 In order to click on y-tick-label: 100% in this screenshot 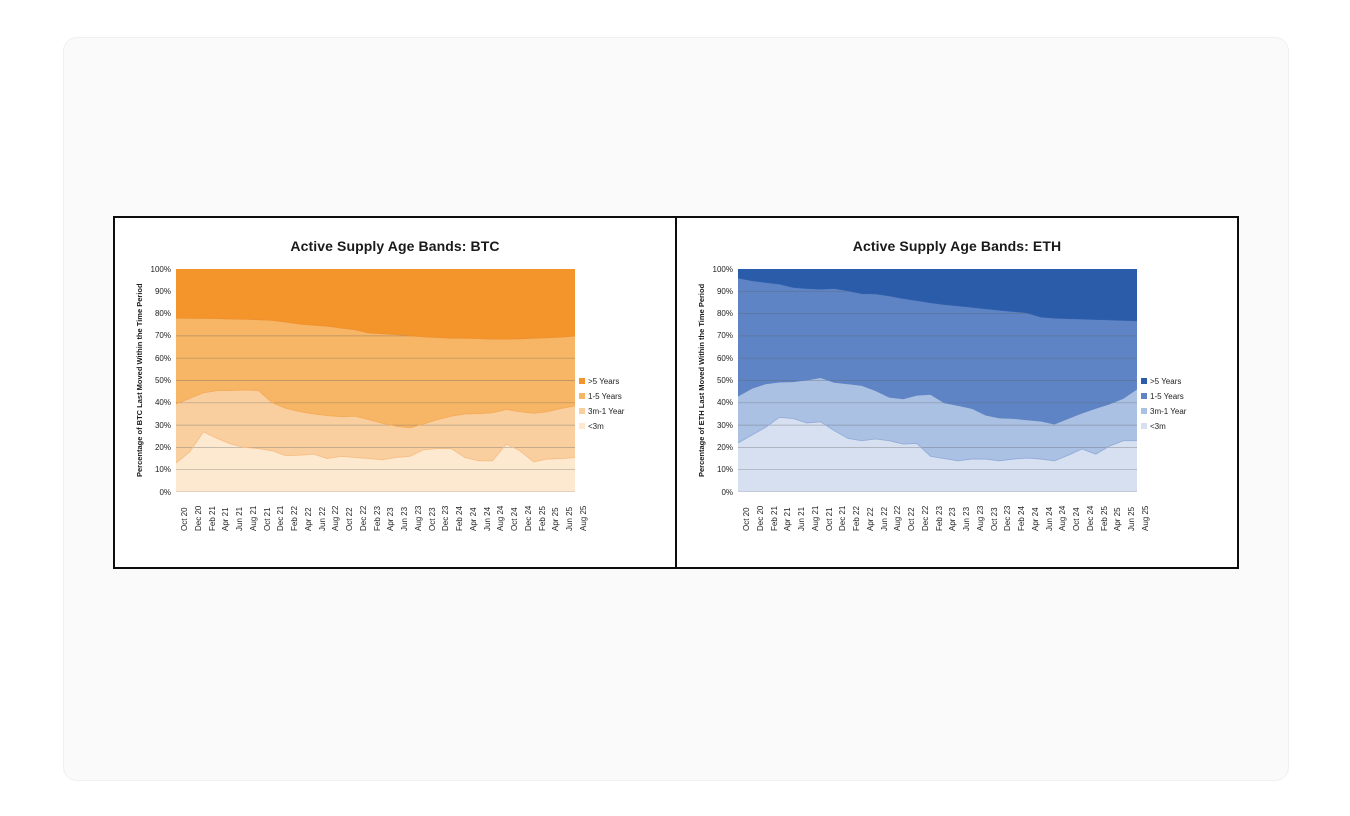, I will do `click(160, 269)`.